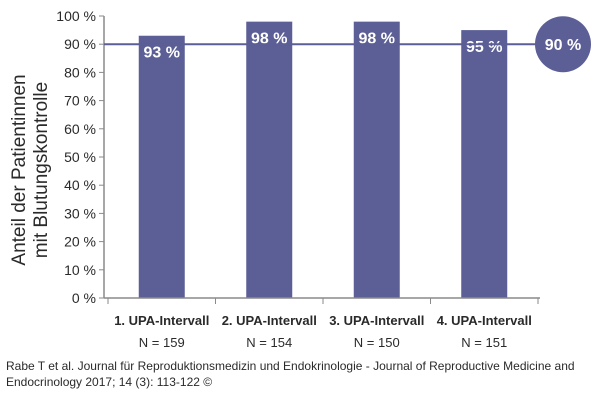  Describe the element at coordinates (377, 342) in the screenshot. I see `sample-size-label: N = 150` at that location.